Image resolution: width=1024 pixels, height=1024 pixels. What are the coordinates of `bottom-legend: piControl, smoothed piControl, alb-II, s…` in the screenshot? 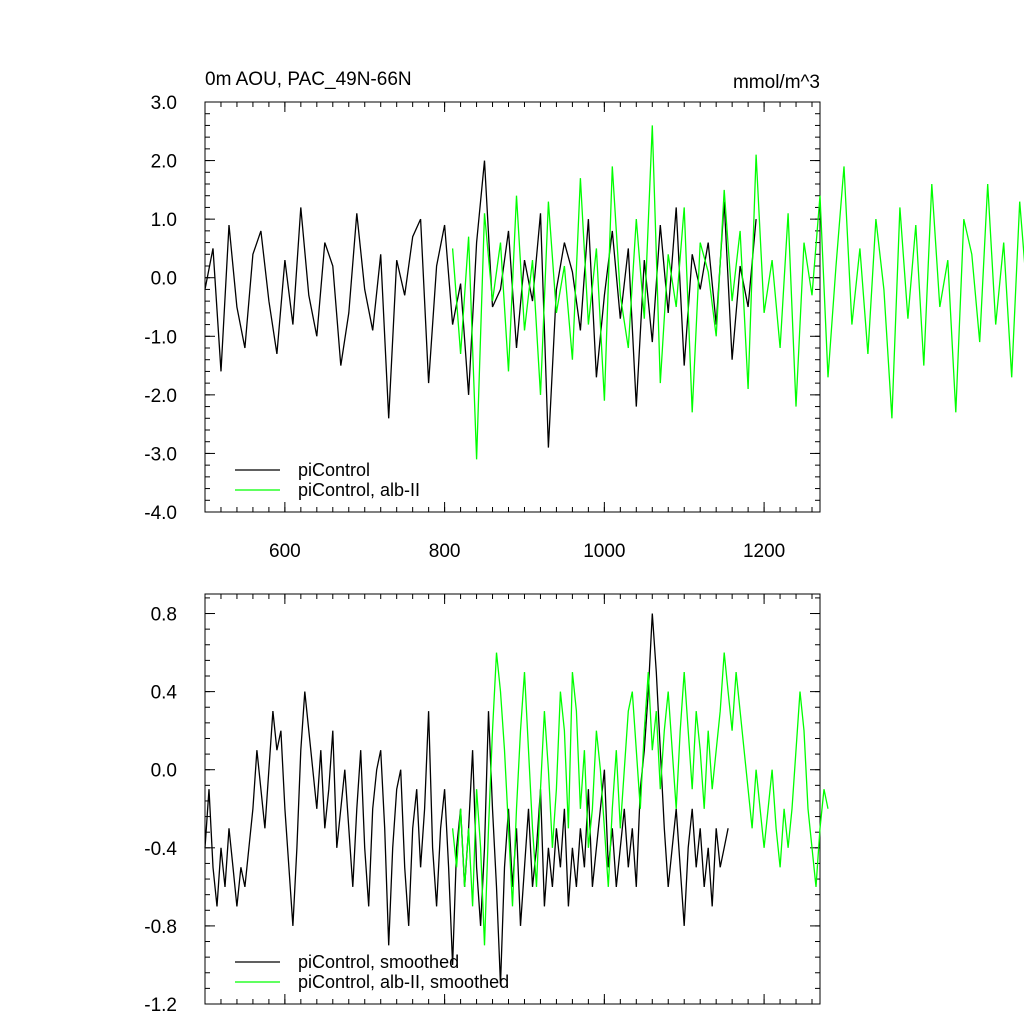 It's located at (372, 972).